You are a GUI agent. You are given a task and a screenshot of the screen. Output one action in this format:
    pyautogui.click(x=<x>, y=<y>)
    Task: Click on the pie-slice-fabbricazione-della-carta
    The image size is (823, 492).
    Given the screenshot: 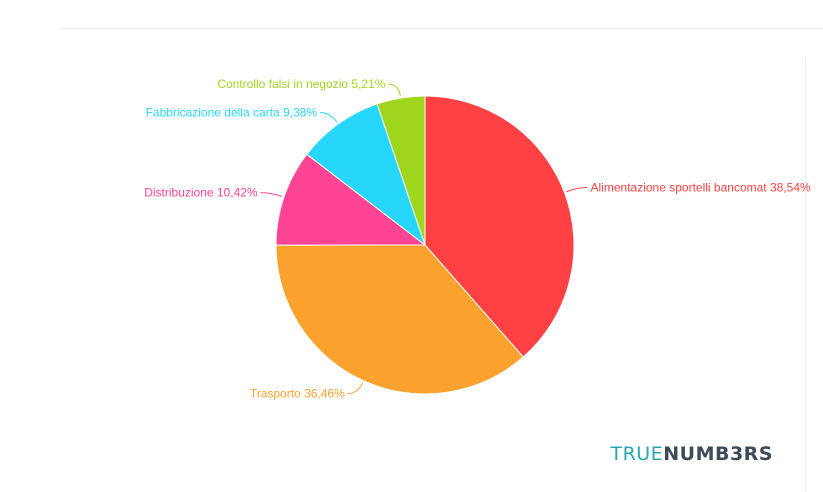 What is the action you would take?
    pyautogui.click(x=366, y=175)
    